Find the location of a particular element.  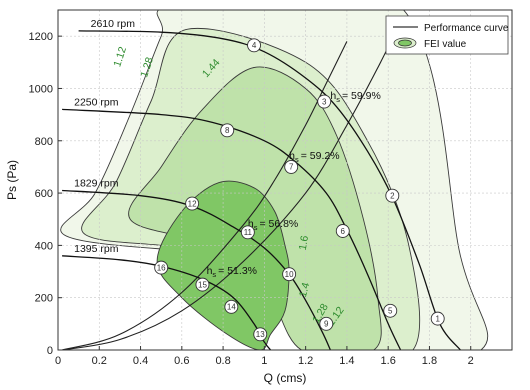

point-label: 5 is located at coordinates (390, 311).